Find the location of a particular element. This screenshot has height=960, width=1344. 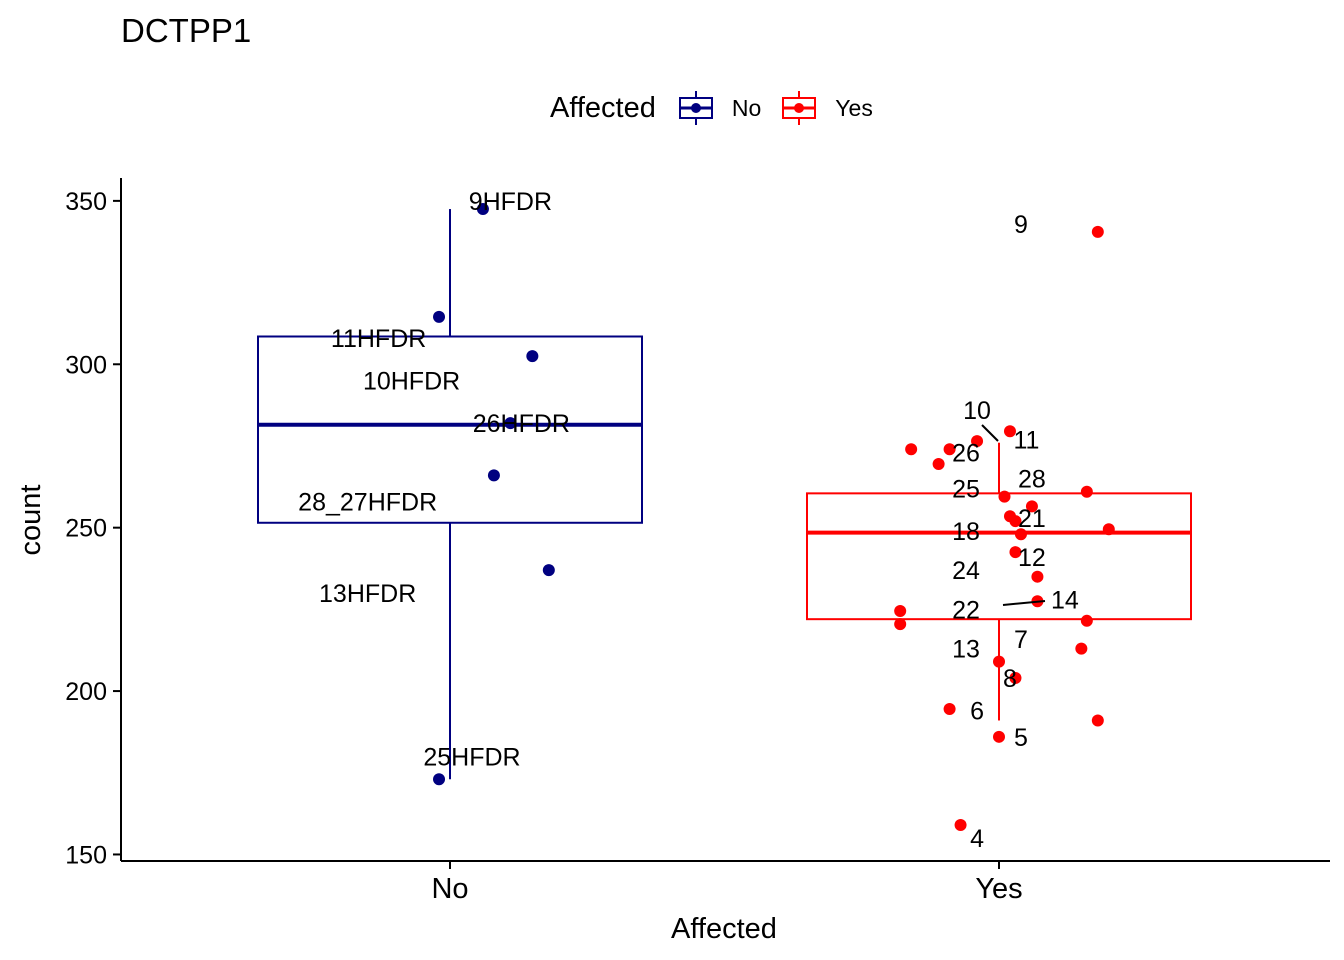

legend: Affected No Yes is located at coordinates (720, 108).